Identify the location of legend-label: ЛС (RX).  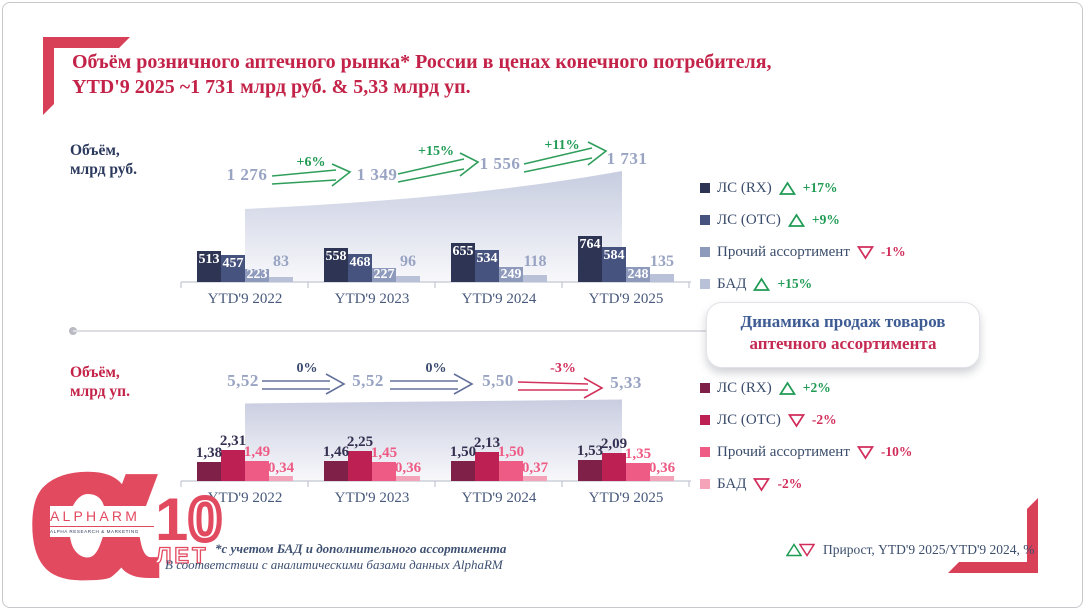
(744, 387).